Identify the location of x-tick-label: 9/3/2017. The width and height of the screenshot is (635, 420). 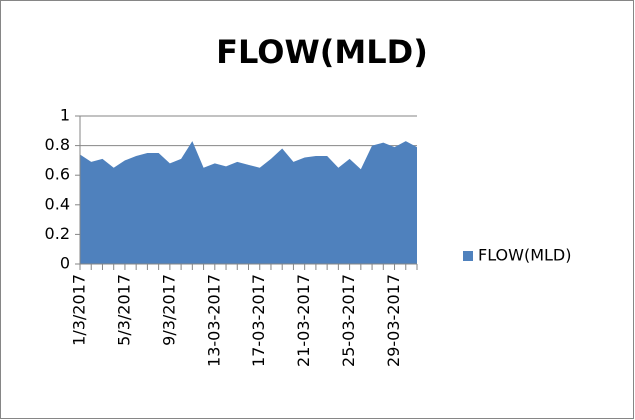
(168, 310).